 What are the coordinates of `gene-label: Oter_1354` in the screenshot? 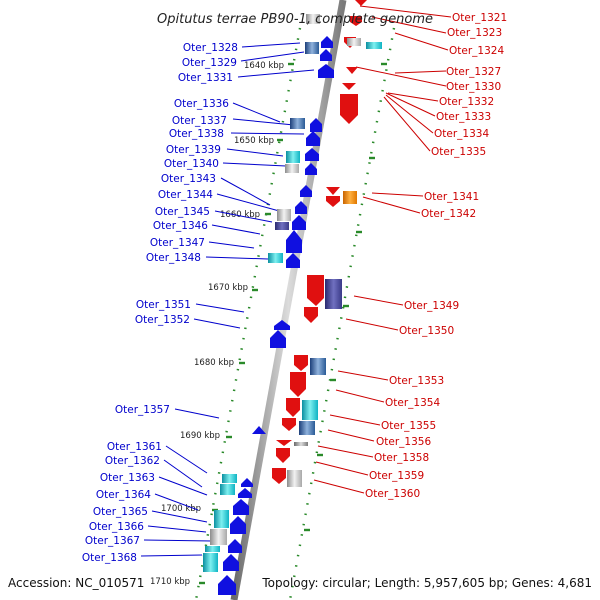 It's located at (412, 403).